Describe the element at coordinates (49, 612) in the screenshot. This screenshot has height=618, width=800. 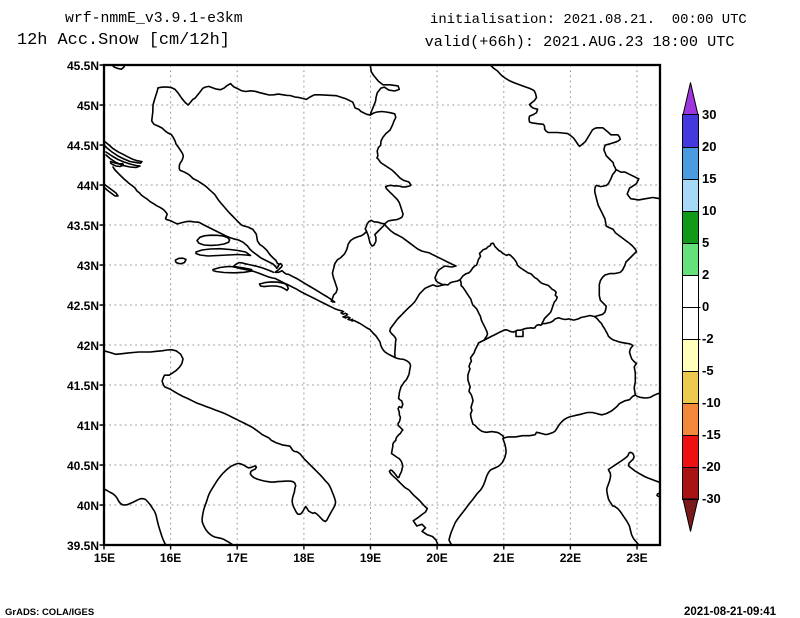
I see `svg-text: GrADS: COLA/IGES` at that location.